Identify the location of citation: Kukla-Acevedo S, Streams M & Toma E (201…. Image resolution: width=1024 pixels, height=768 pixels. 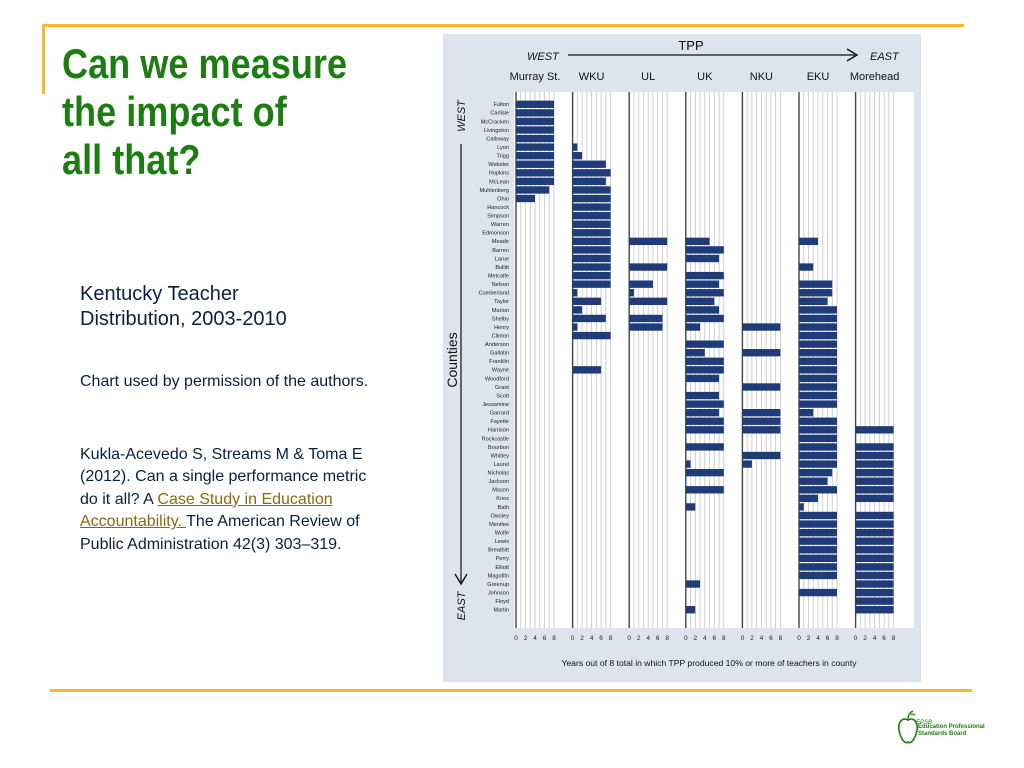
(230, 500).